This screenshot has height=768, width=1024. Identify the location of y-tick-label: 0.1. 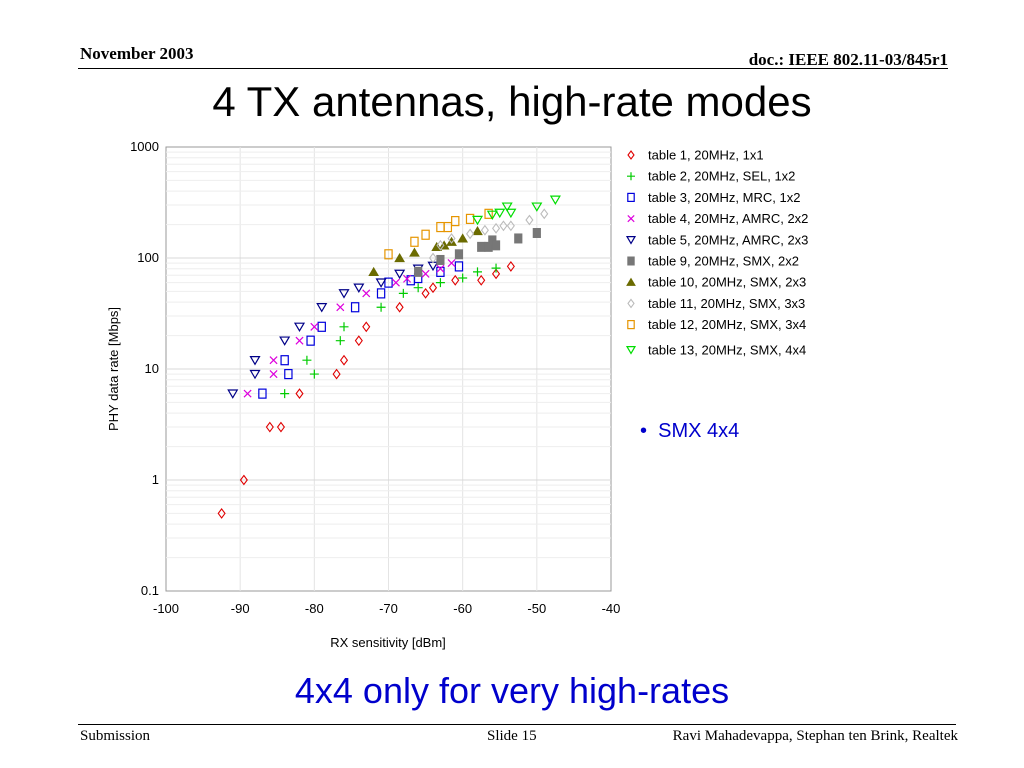
(150, 590).